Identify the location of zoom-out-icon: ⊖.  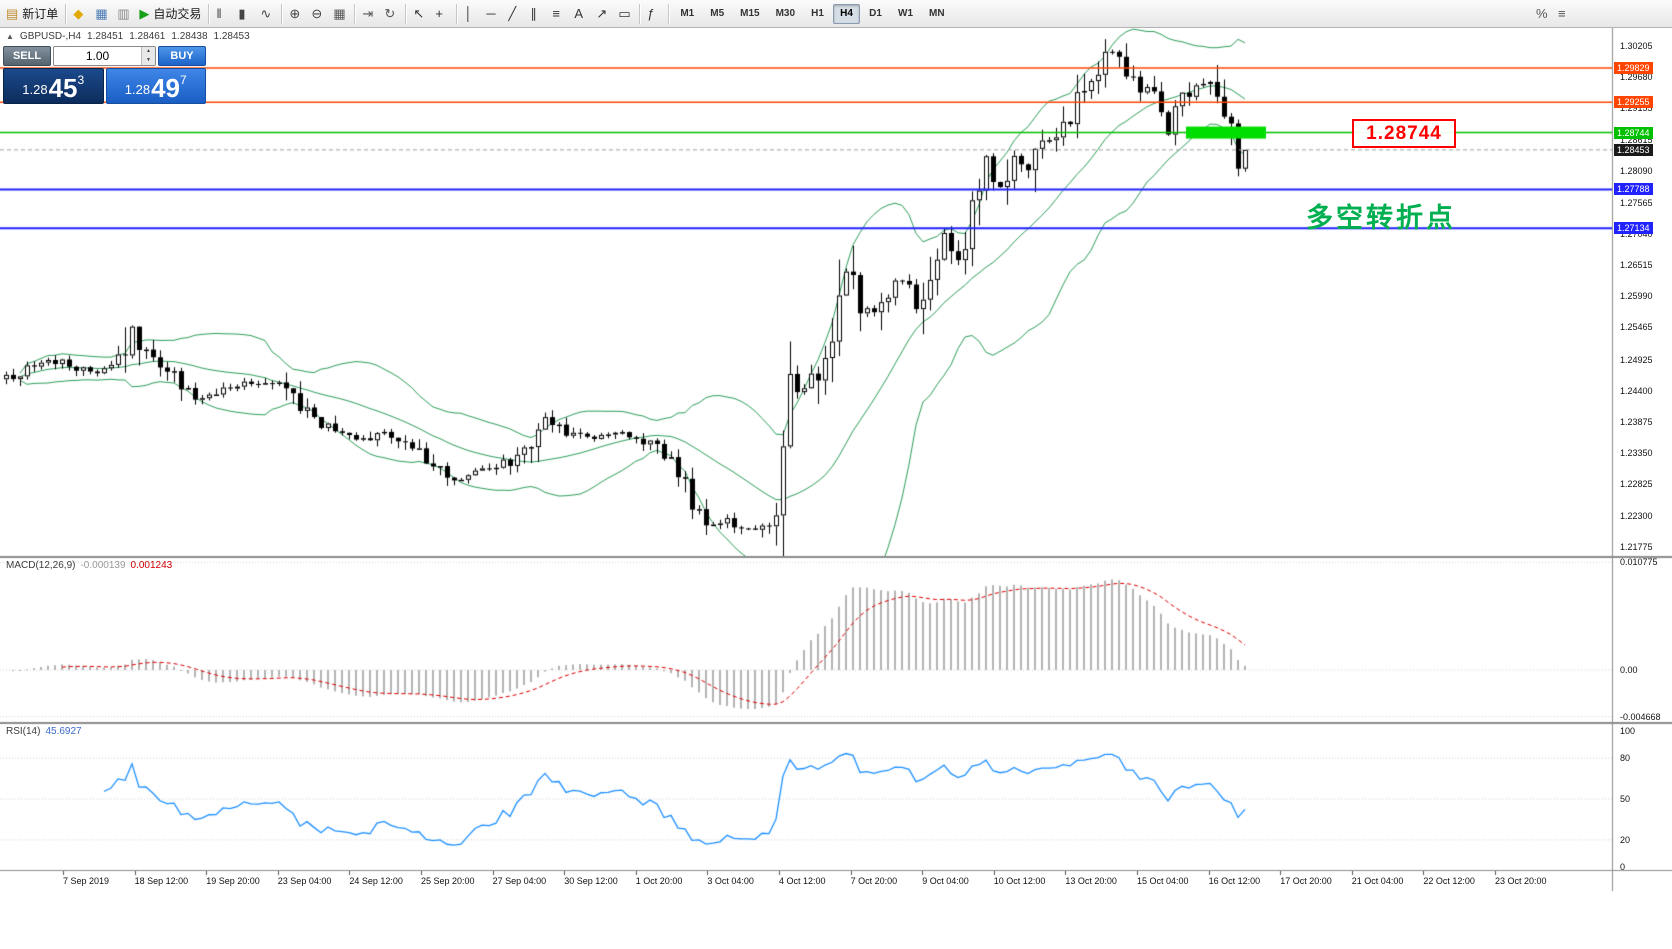
(317, 13).